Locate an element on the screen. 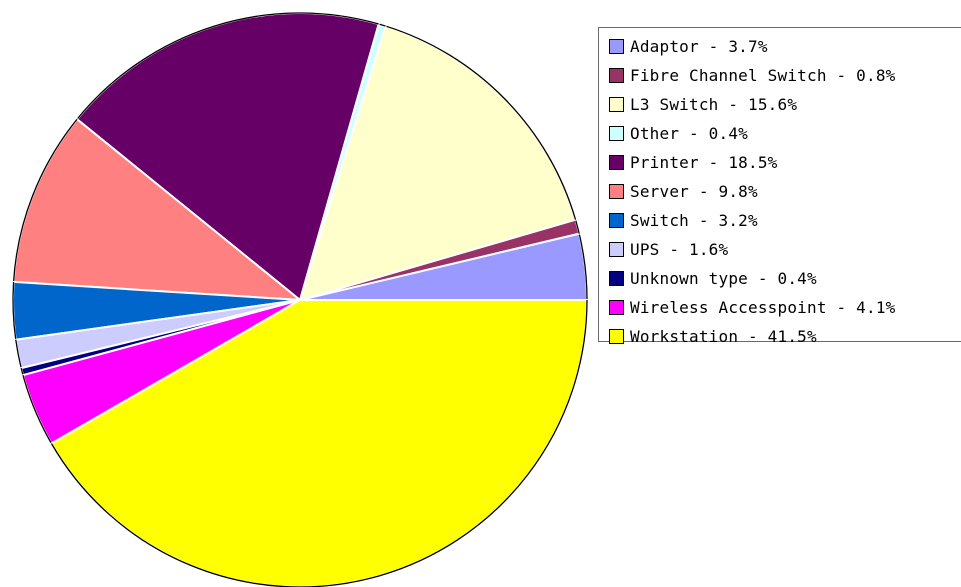  legend-item-adaptor: Adaptor - 3.7% is located at coordinates (785, 46).